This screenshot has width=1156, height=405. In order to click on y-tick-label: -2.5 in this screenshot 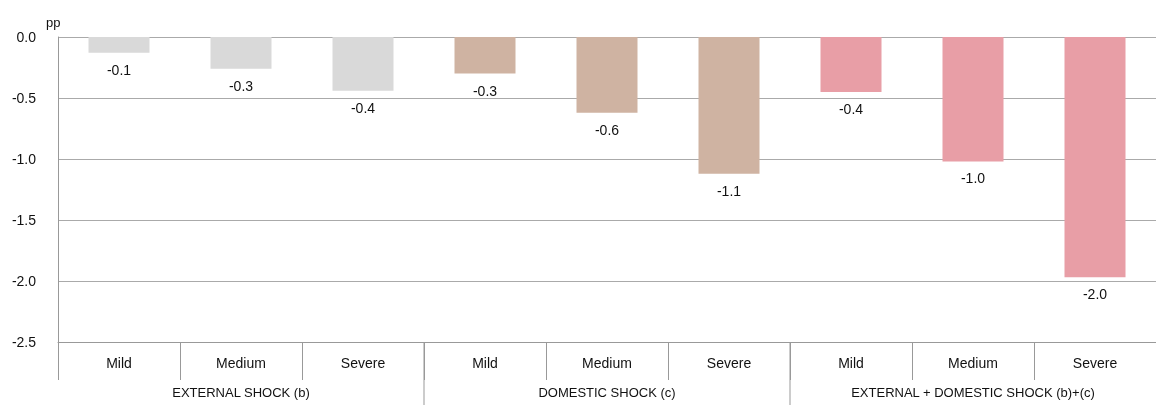, I will do `click(24, 342)`.